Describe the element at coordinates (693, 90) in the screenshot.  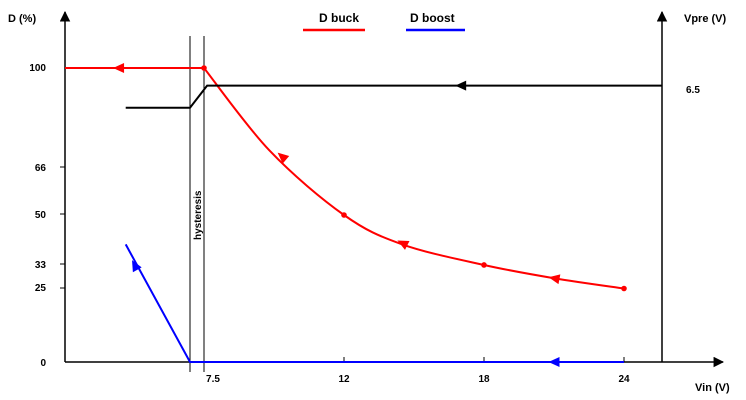
I see `y2-tick-label: 6.5` at that location.